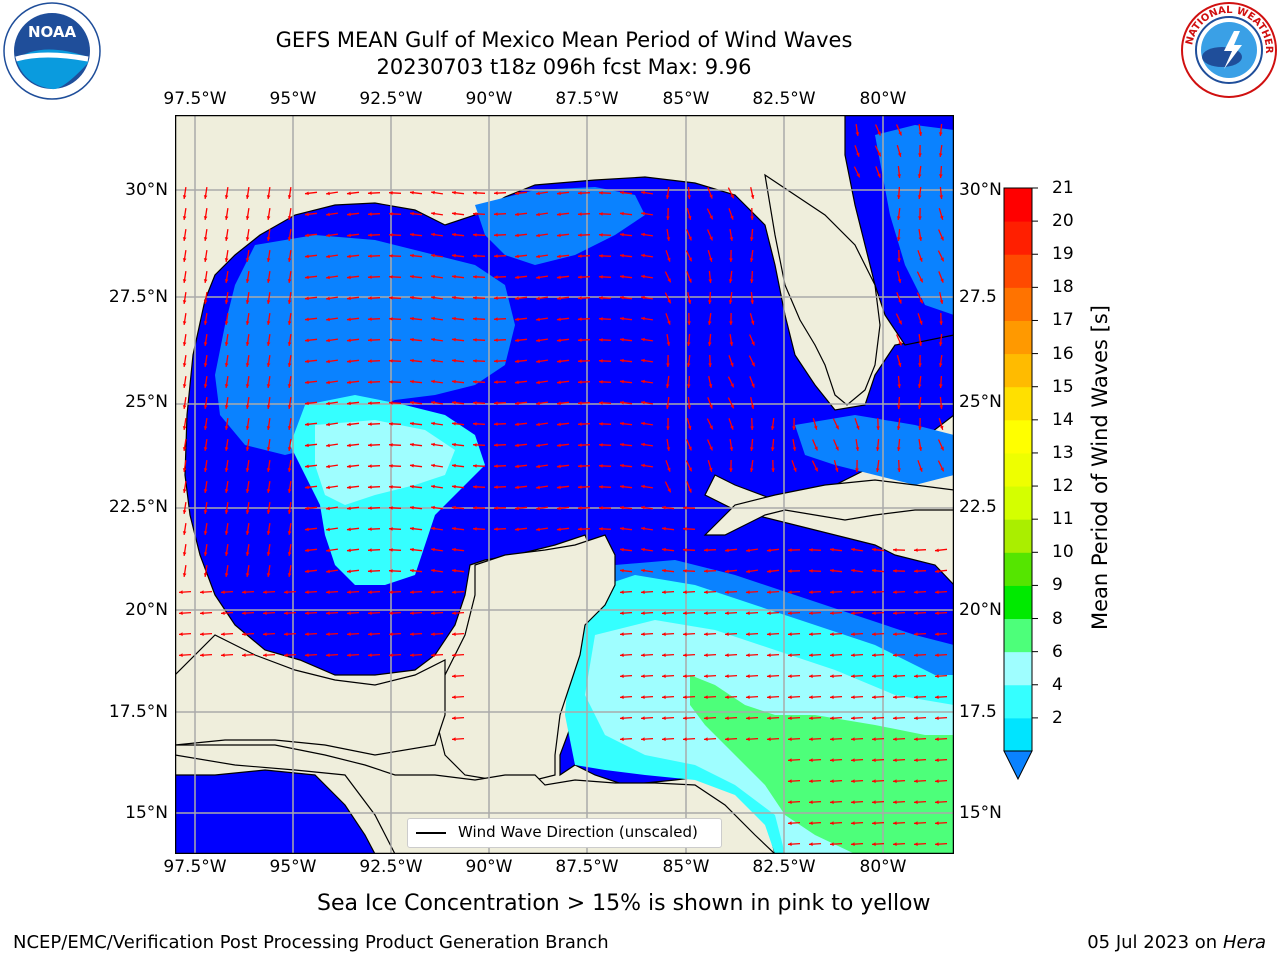 The width and height of the screenshot is (1280, 960). I want to click on lon-tick-top-7: 80°W, so click(883, 99).